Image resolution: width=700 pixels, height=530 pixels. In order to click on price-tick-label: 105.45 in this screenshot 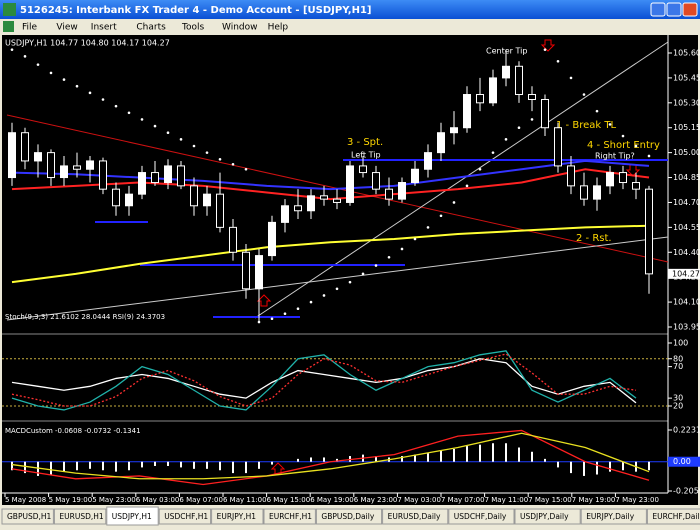, I will do `click(686, 77)`.